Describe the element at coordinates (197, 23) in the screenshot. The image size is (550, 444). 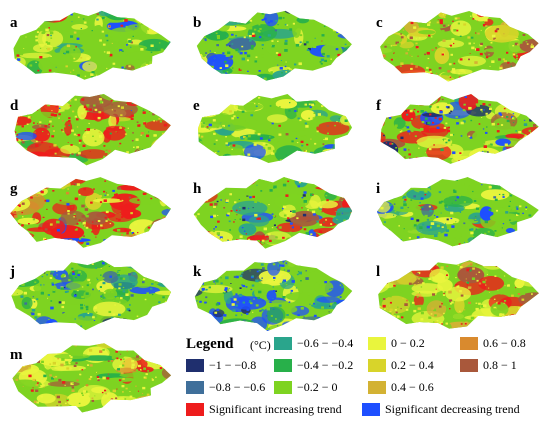
I see `panel-label-b: b` at that location.